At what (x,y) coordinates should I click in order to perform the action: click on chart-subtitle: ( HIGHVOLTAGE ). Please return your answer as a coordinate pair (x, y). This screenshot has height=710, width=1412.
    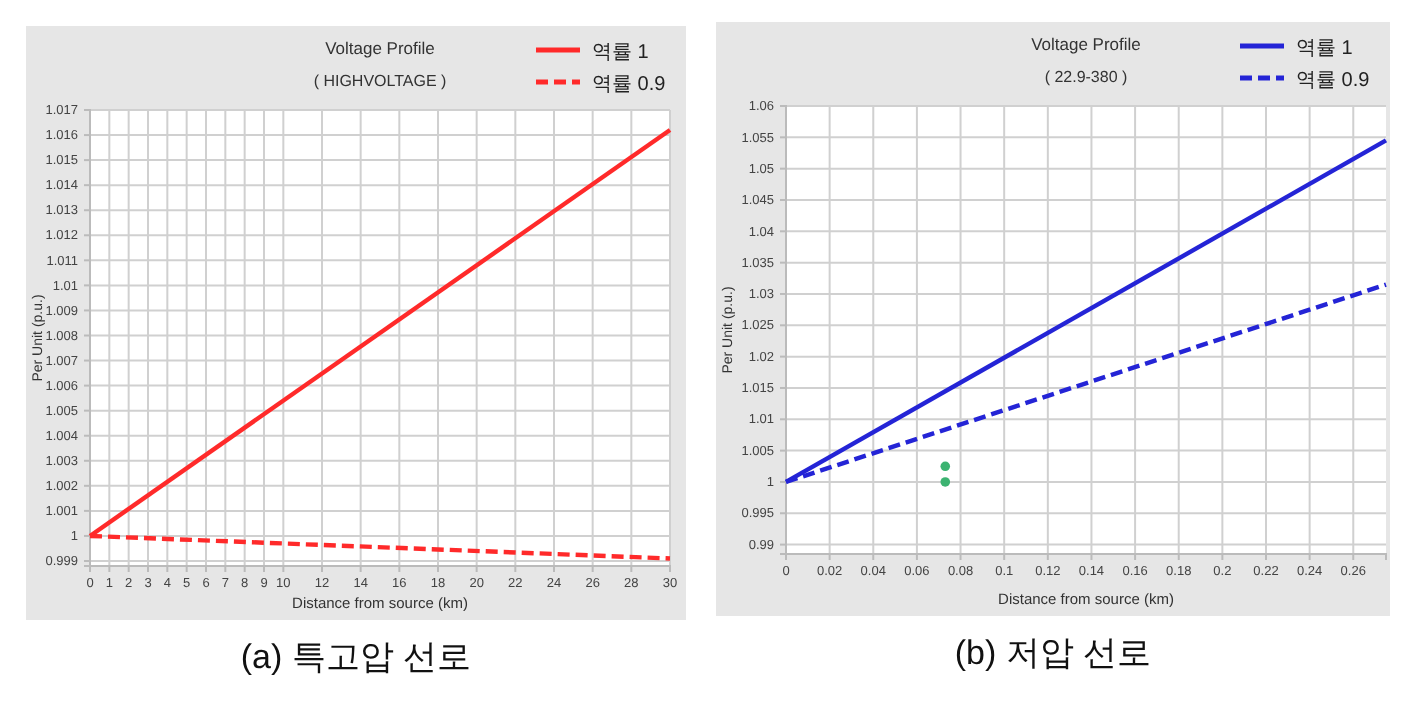
    Looking at the image, I should click on (380, 81).